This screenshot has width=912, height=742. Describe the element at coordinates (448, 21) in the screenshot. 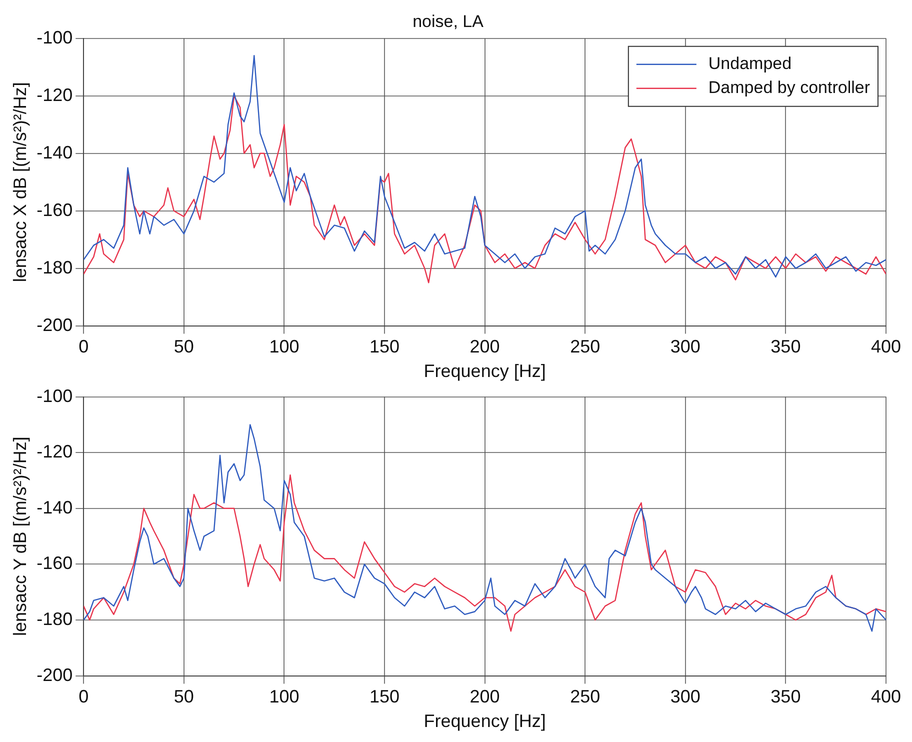

I see `chart-title: noise, LA` at that location.